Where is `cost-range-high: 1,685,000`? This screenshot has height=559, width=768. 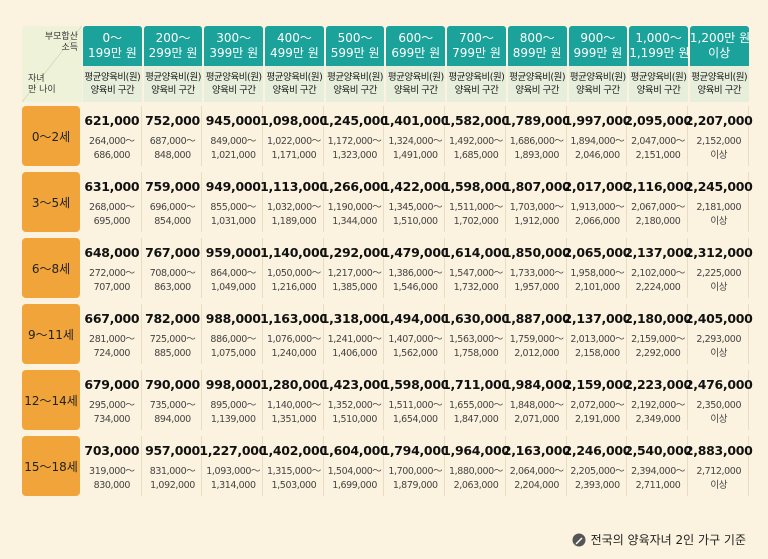
cost-range-high: 1,685,000 is located at coordinates (476, 155).